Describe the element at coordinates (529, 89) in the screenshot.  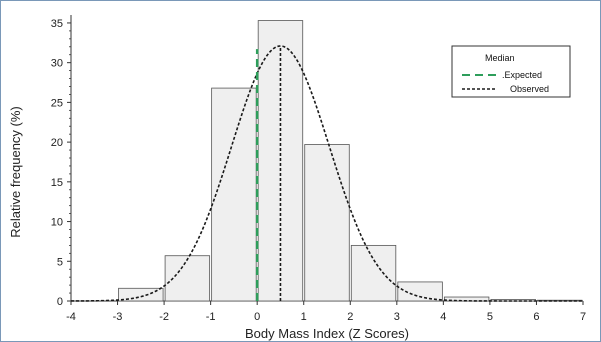
I see `legend-entry-observed: Observed` at that location.